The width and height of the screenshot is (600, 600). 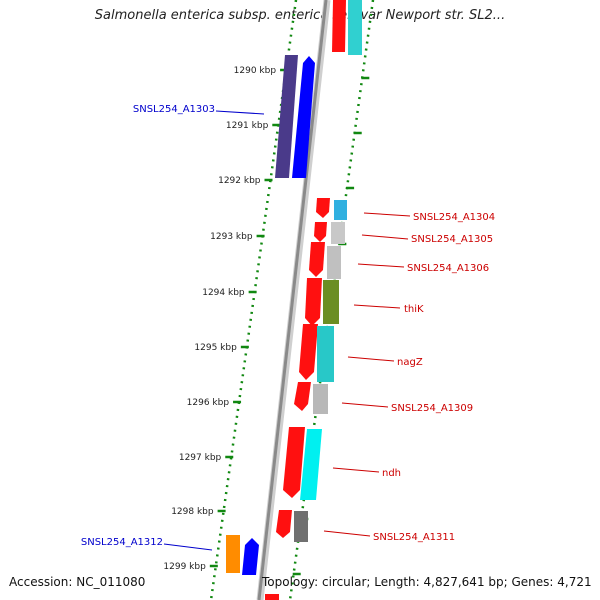 What do you see at coordinates (338, 233) in the screenshot?
I see `gene-SNSL254_A1305-b` at bounding box center [338, 233].